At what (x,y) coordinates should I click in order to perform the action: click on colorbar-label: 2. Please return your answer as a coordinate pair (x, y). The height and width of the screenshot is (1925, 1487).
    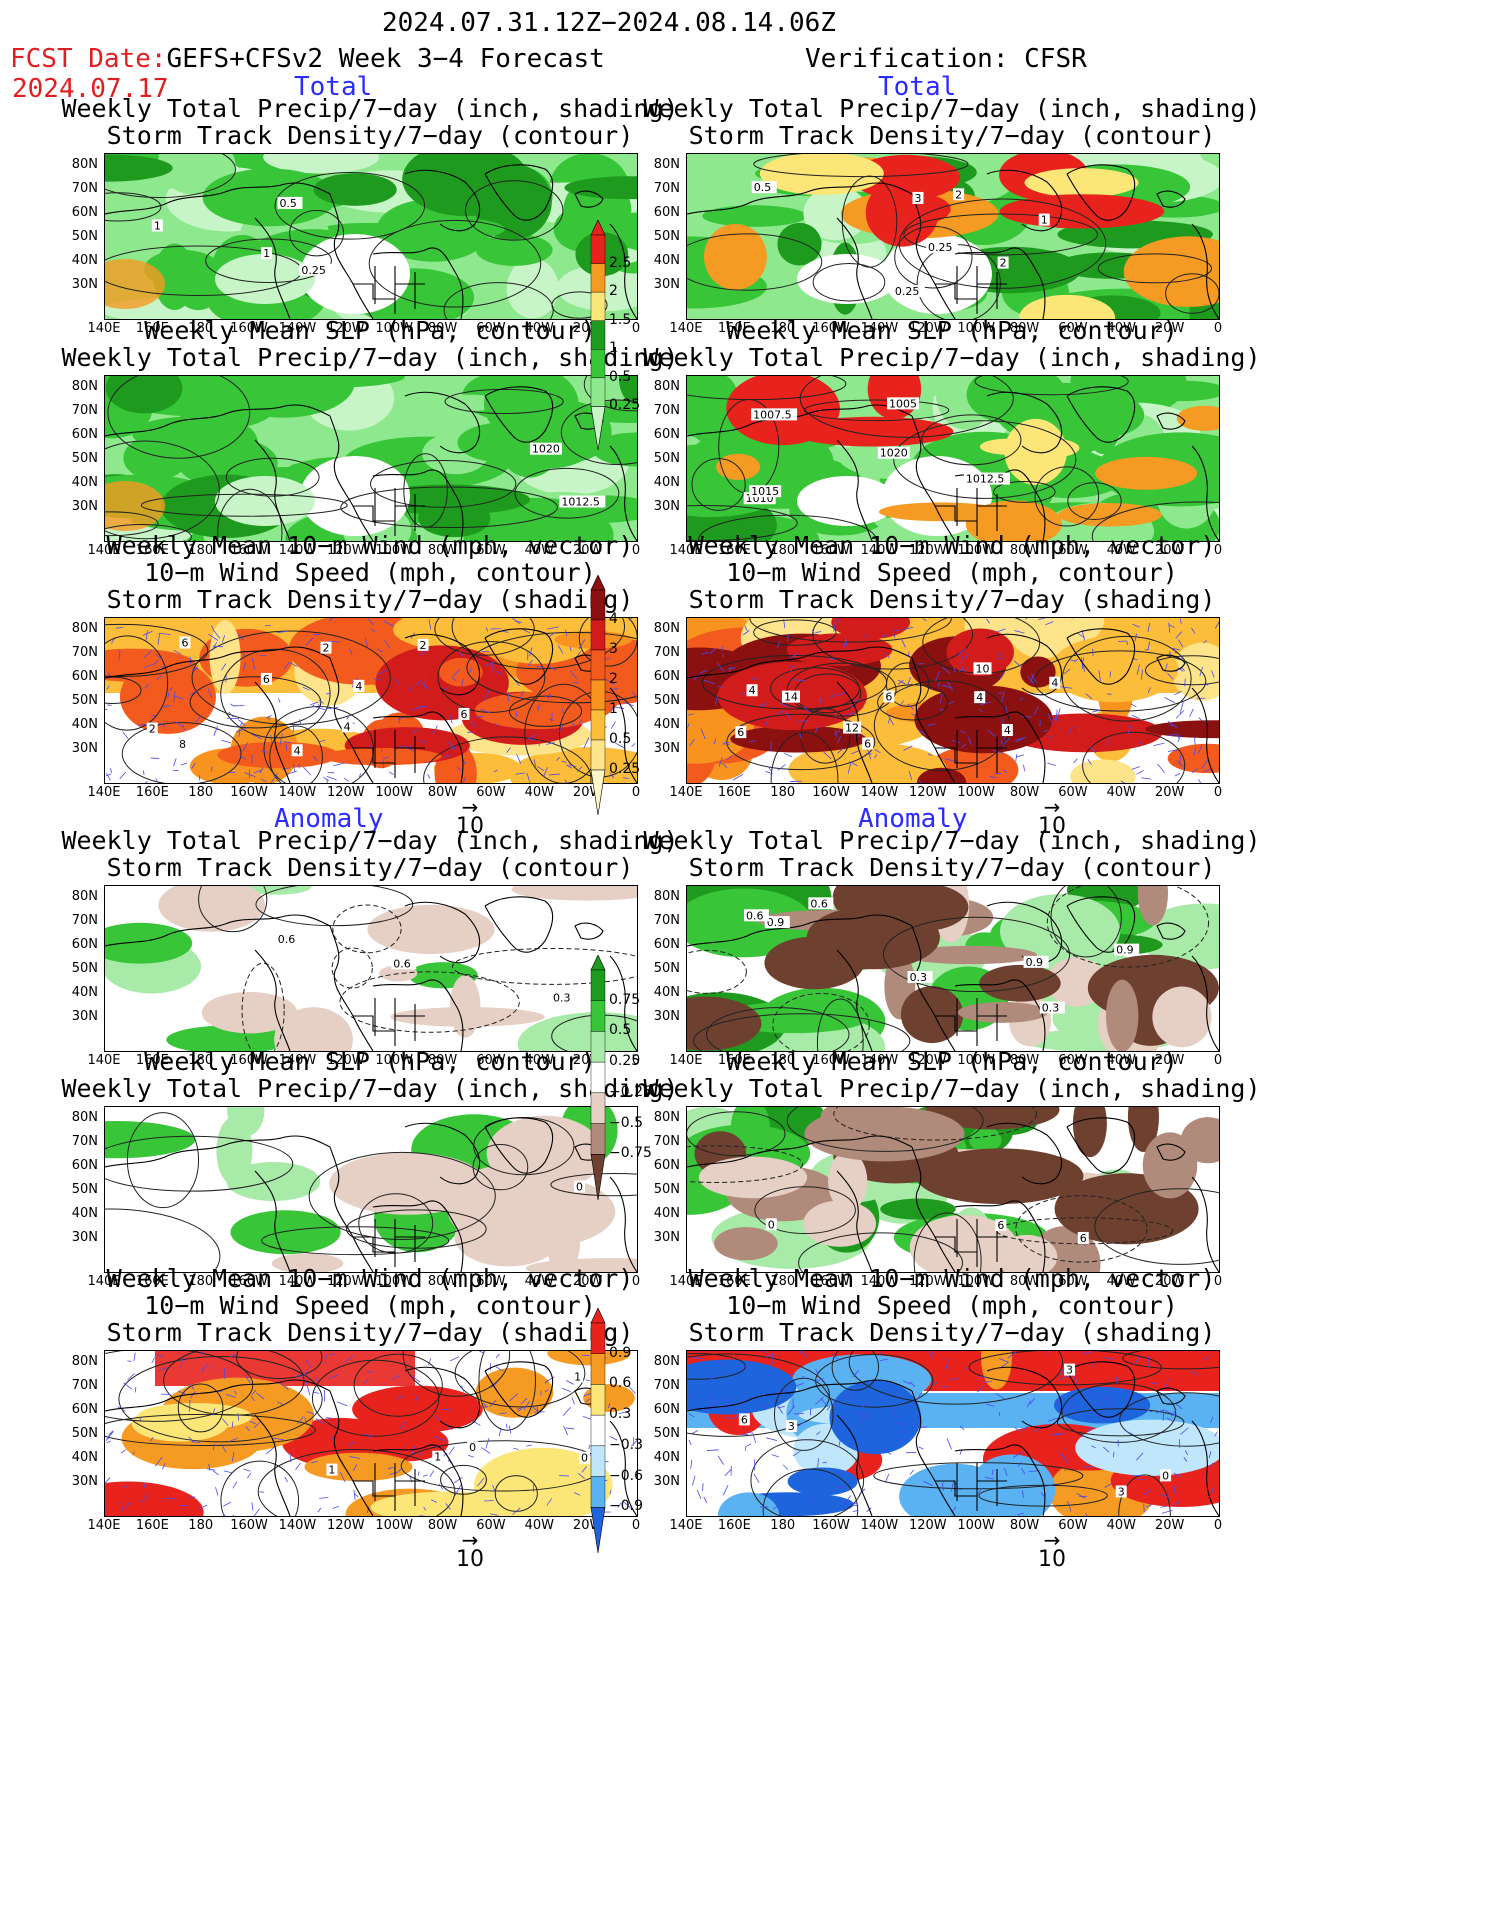
    Looking at the image, I should click on (613, 291).